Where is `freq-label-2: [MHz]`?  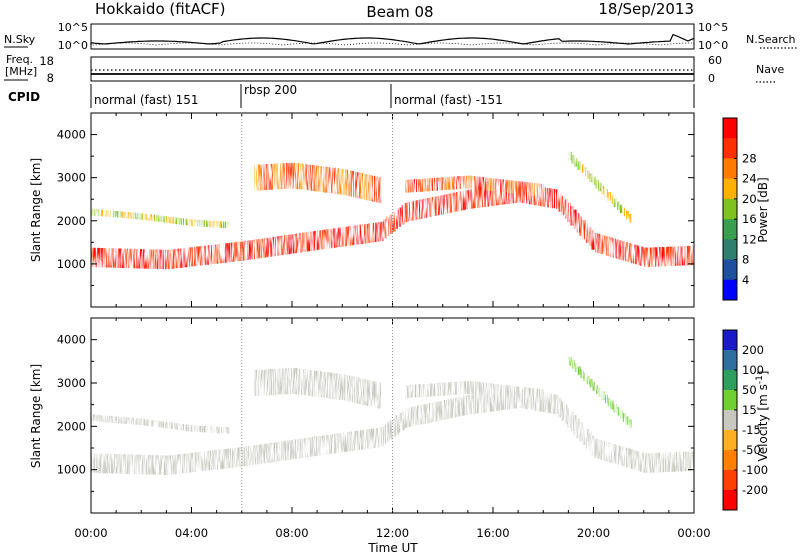
freq-label-2: [MHz] is located at coordinates (21, 71).